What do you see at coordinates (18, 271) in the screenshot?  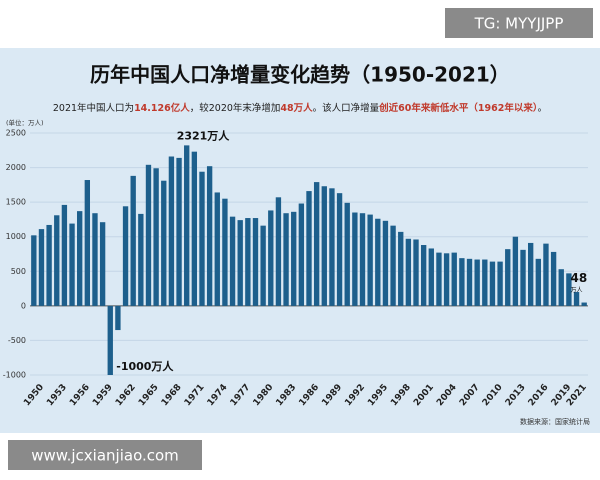 I see `y-tick-label: 500` at bounding box center [18, 271].